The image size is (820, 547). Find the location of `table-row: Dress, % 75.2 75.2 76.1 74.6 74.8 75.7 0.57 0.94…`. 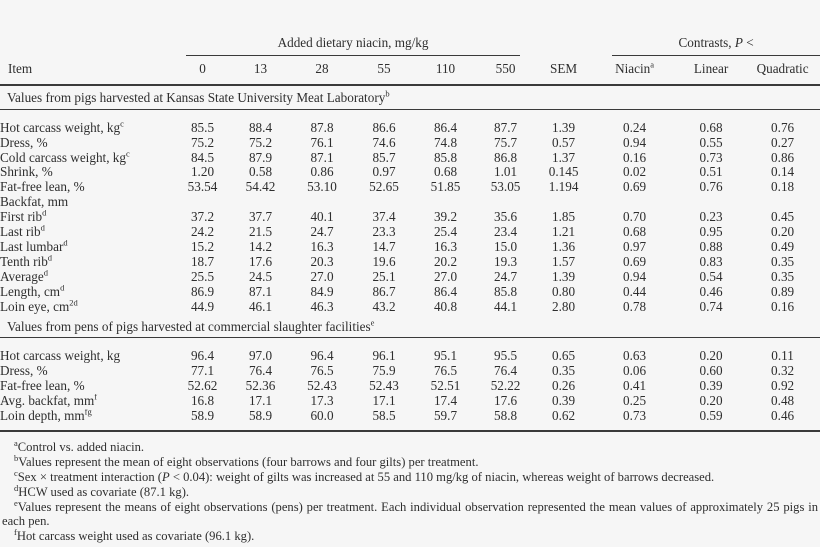

table-row: Dress, % 75.2 75.2 76.1 74.6 74.8 75.7 0.57 0.94… is located at coordinates (410, 143).